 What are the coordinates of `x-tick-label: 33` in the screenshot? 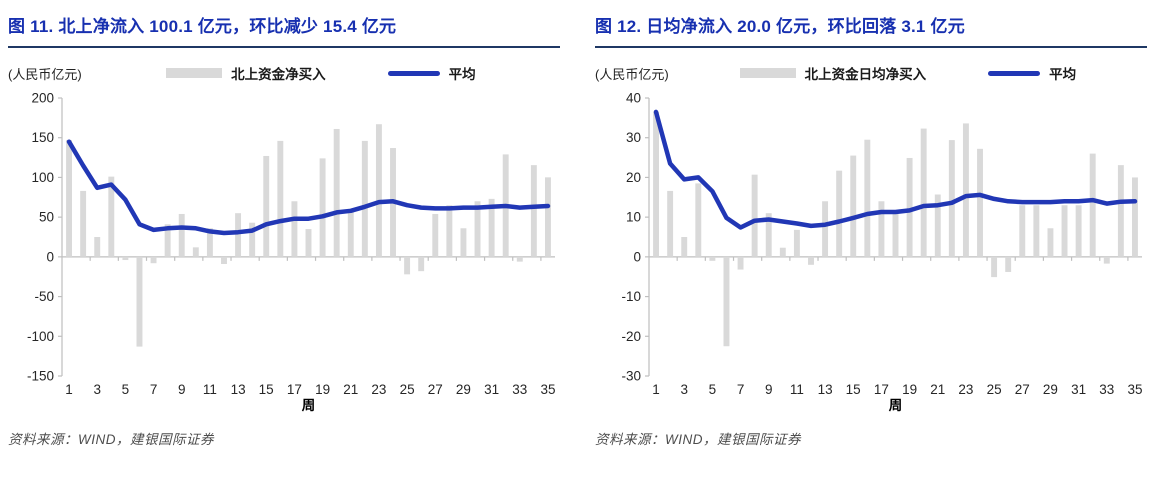 It's located at (1106, 389).